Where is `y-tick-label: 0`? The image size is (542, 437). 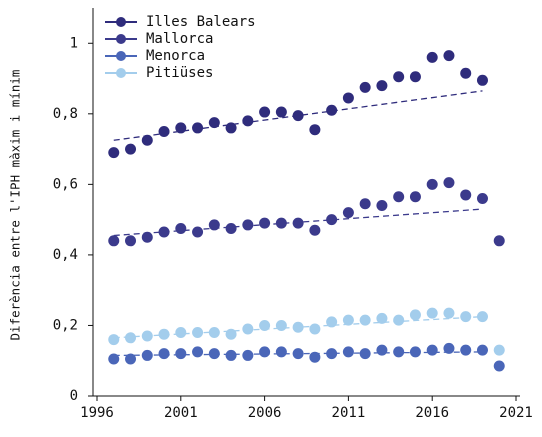
y-tick-label: 0 is located at coordinates (74, 396).